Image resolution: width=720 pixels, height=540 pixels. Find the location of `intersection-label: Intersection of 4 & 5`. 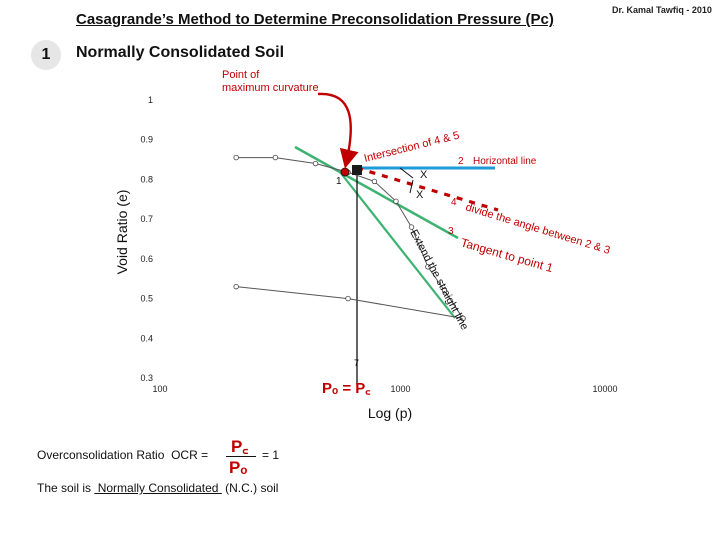

intersection-label: Intersection of 4 & 5 is located at coordinates (412, 147).